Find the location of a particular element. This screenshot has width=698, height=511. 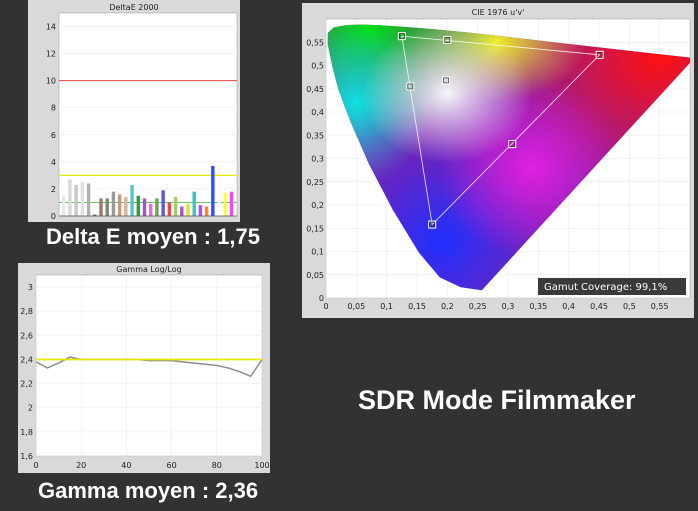

gamut-triangle is located at coordinates (501, 130).